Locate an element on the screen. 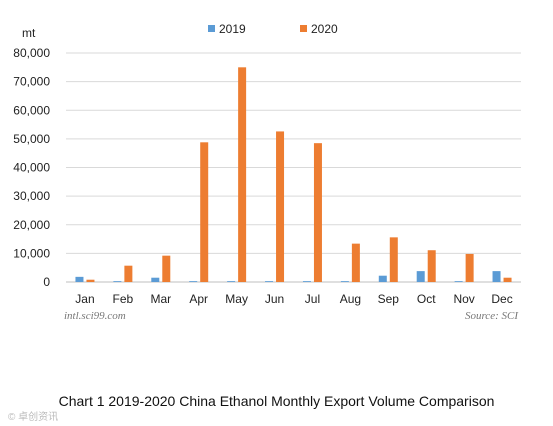  x-tick-label: Apr is located at coordinates (198, 299).